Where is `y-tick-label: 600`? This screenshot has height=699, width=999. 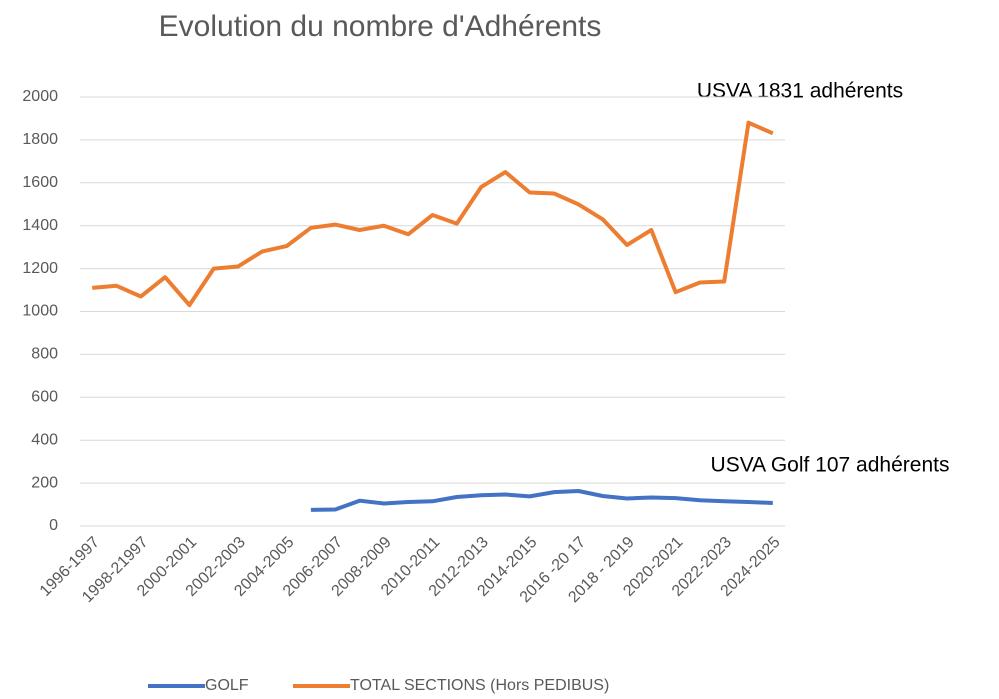
y-tick-label: 600 is located at coordinates (44, 397).